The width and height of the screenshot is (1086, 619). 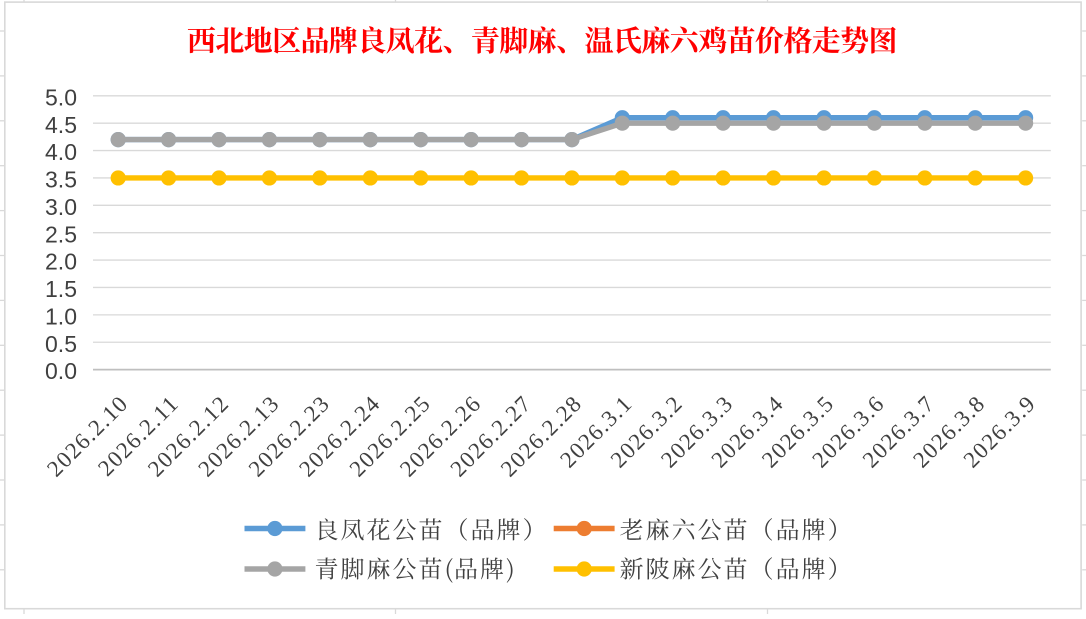 I want to click on svg-text: 1.5, so click(x=61, y=289).